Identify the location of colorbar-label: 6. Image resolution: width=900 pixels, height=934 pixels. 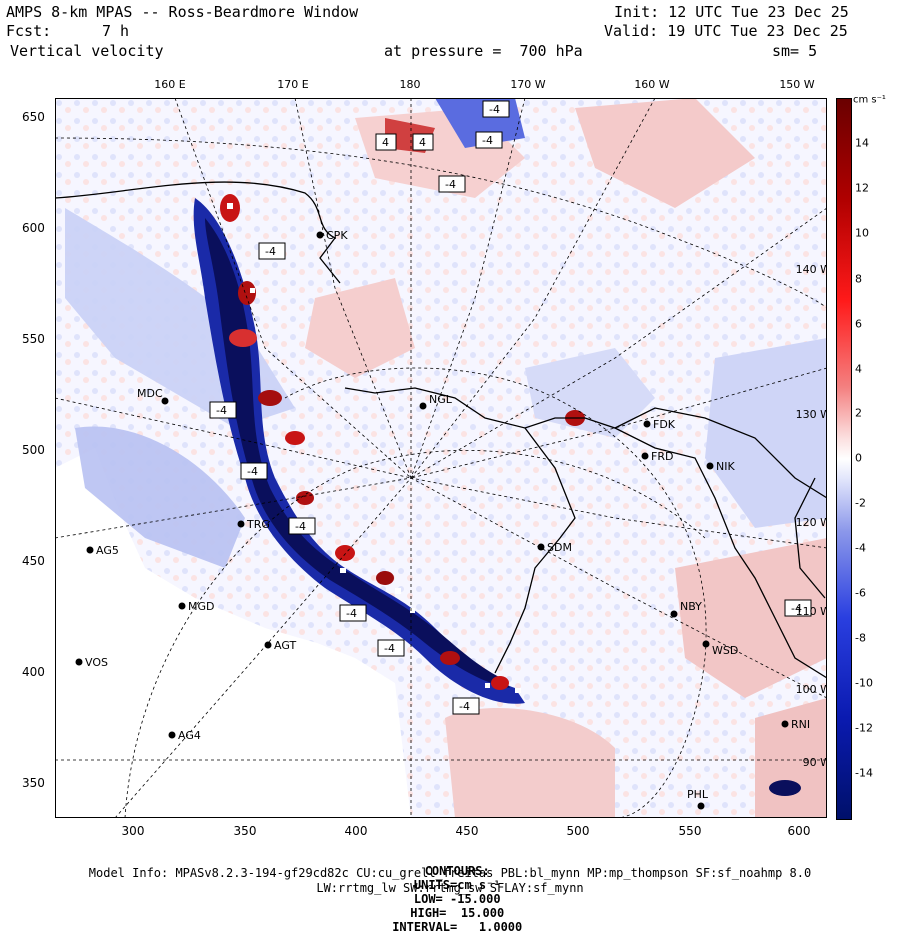
(858, 324).